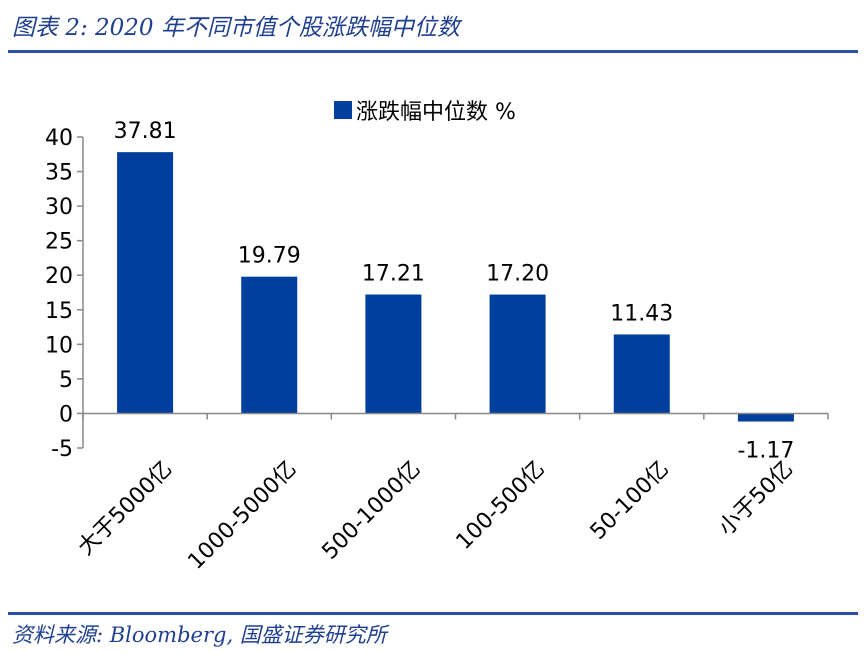 This screenshot has width=864, height=653. What do you see at coordinates (765, 451) in the screenshot?
I see `data-label: -1.17` at bounding box center [765, 451].